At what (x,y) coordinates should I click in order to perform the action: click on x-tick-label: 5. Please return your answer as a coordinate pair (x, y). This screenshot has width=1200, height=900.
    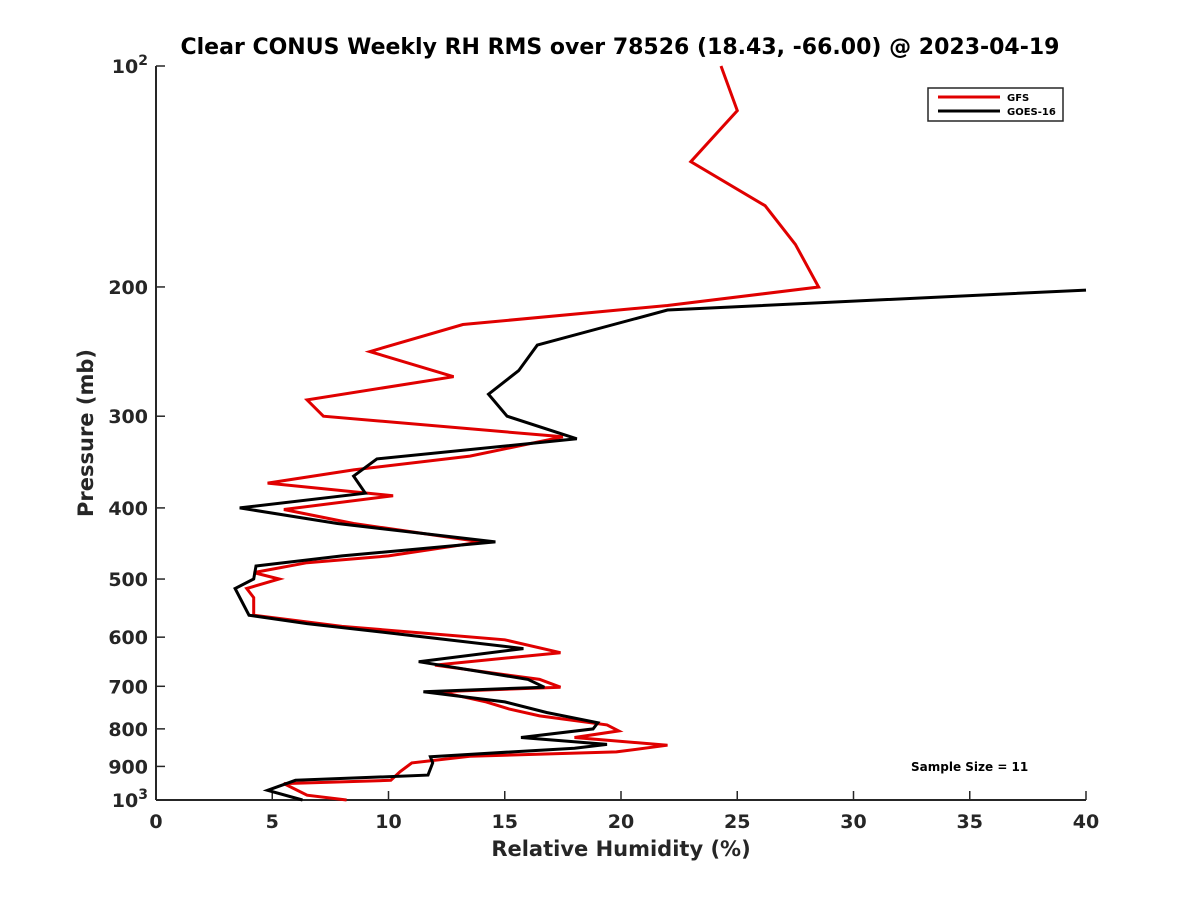
    Looking at the image, I should click on (272, 822).